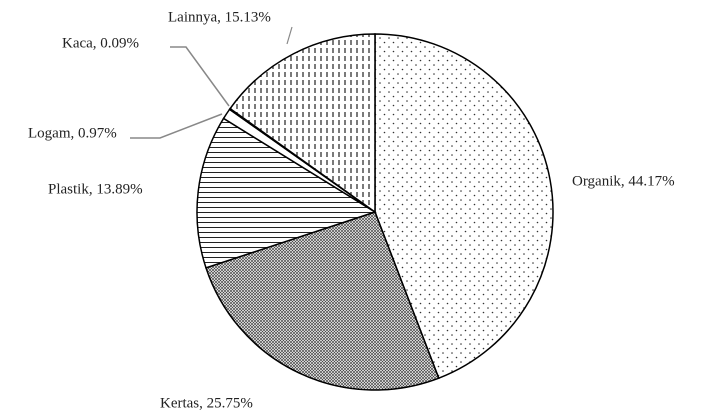  What do you see at coordinates (623, 181) in the screenshot?
I see `data-label: Organik, 44.17%` at bounding box center [623, 181].